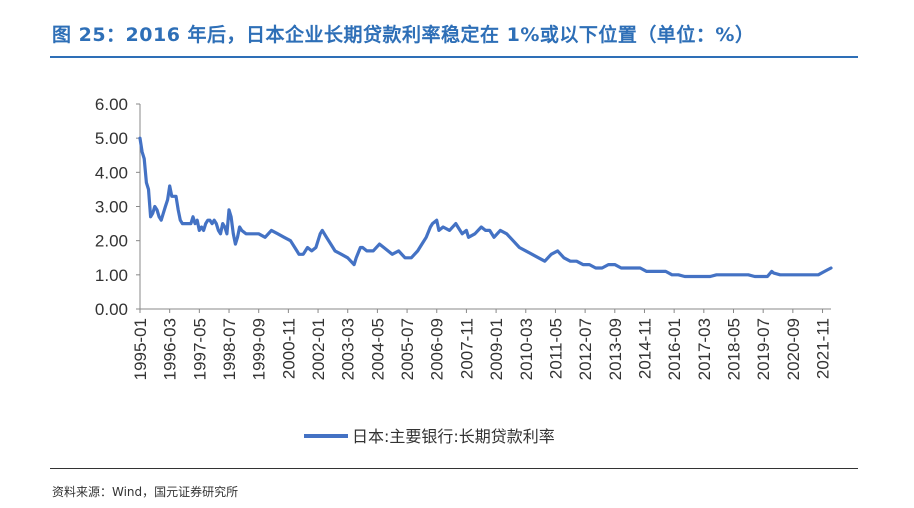  I want to click on x-tick-label: 2020-09, so click(793, 349).